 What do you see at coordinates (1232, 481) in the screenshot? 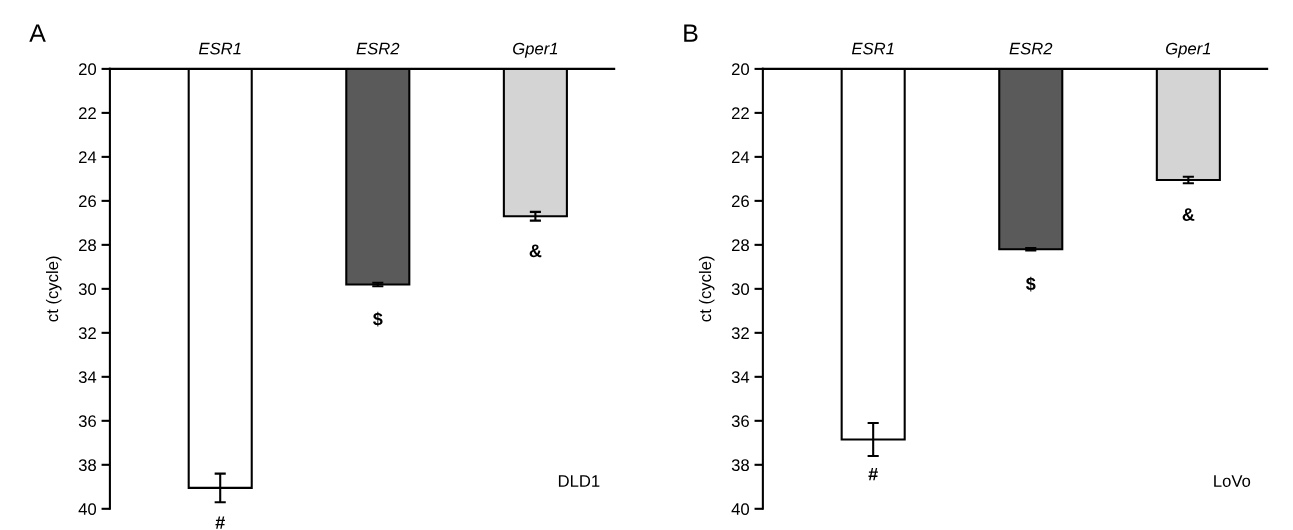
I see `annotation: LoVo` at bounding box center [1232, 481].